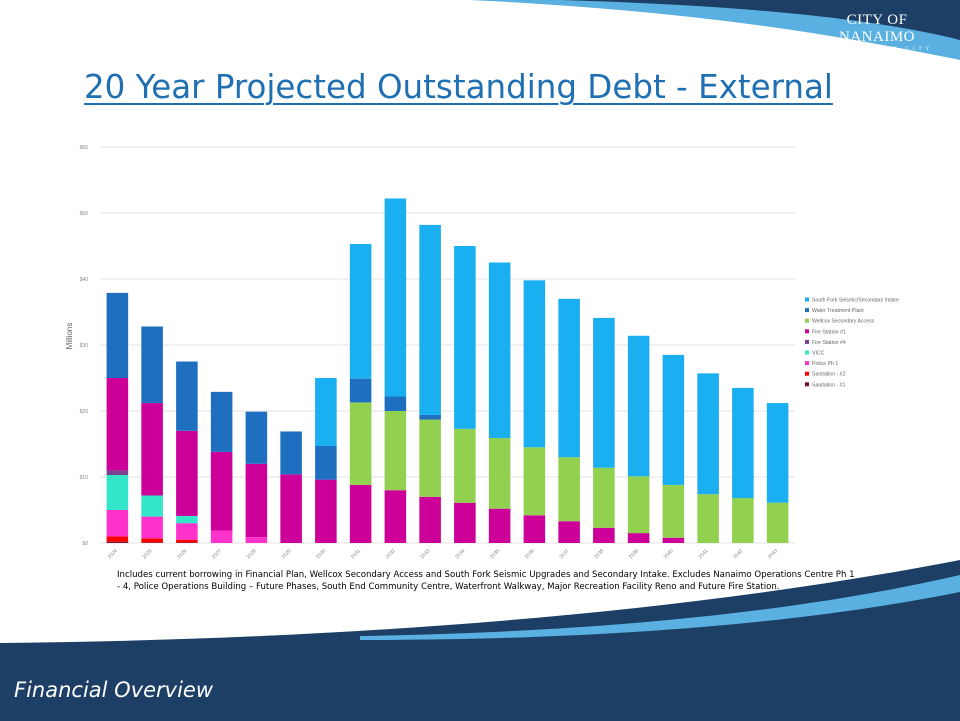  I want to click on footer-swoosh-light, so click(660, 607).